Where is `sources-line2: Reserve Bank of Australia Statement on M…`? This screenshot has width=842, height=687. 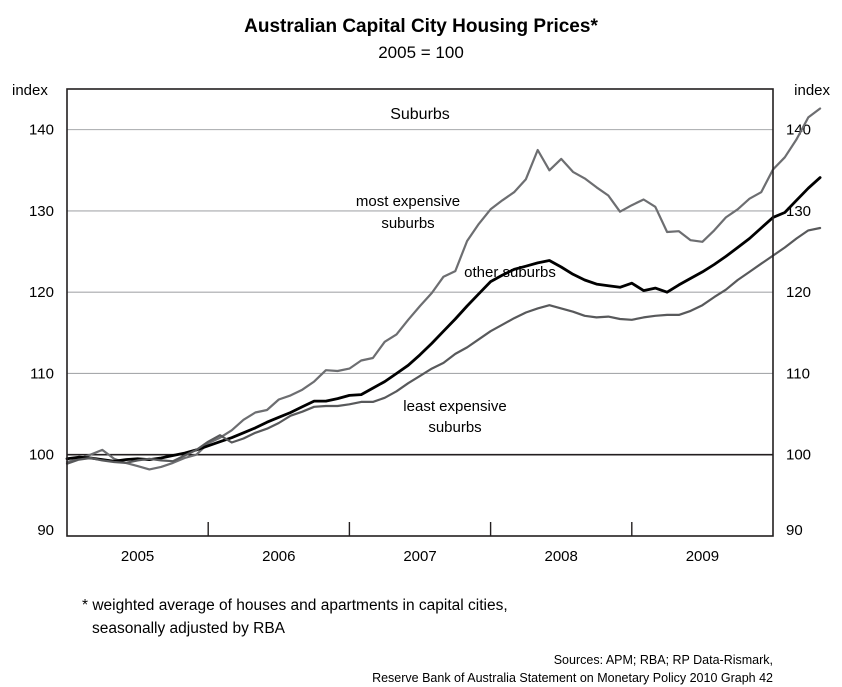 sources-line2: Reserve Bank of Australia Statement on M… is located at coordinates (572, 678).